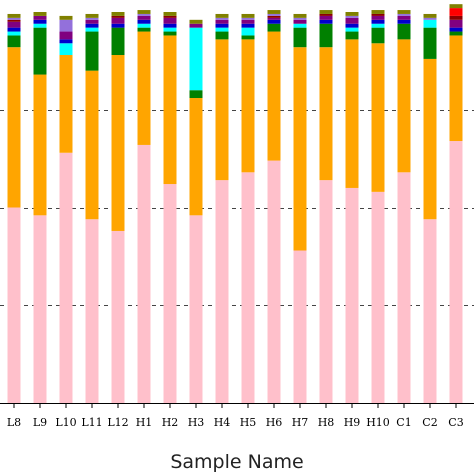  What do you see at coordinates (196, 422) in the screenshot?
I see `x-tick-label: H3` at bounding box center [196, 422].